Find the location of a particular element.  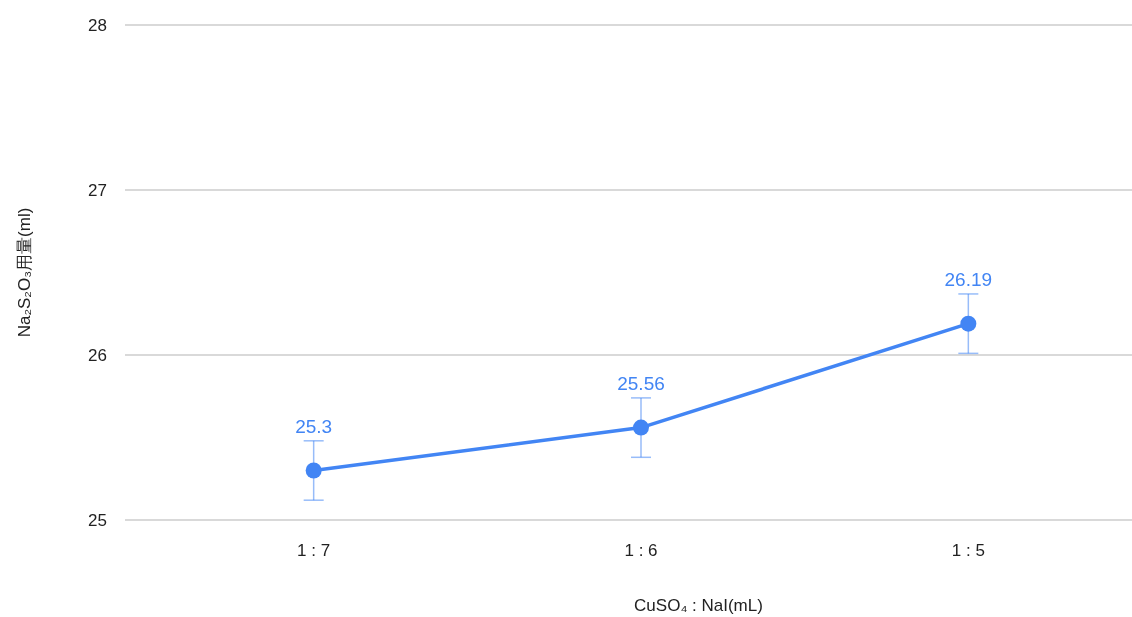

y-tick-label: 26 is located at coordinates (97, 355).